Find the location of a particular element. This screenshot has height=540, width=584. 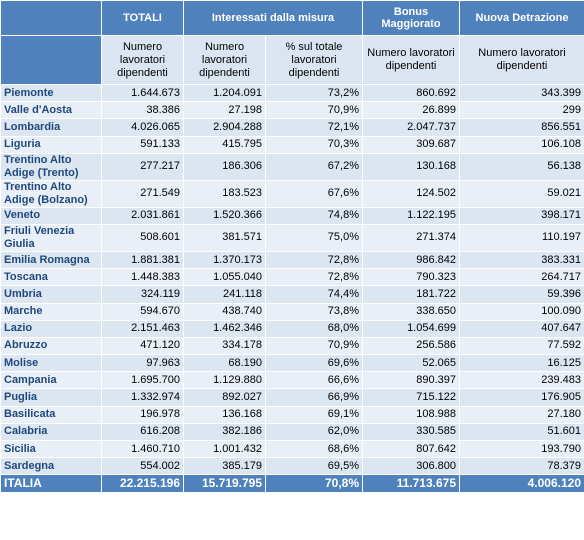

cell: 1.460.710 is located at coordinates (142, 449).